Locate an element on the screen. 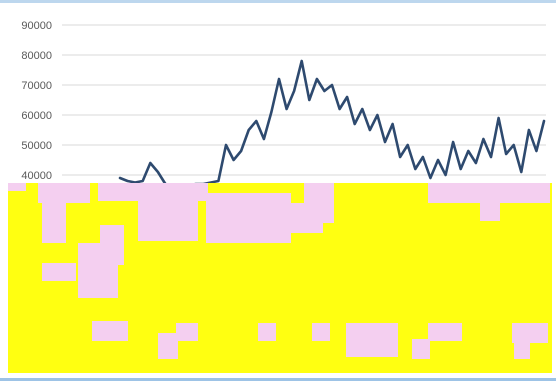 This screenshot has width=556, height=384. y-tick-label: 50000 is located at coordinates (36, 146).